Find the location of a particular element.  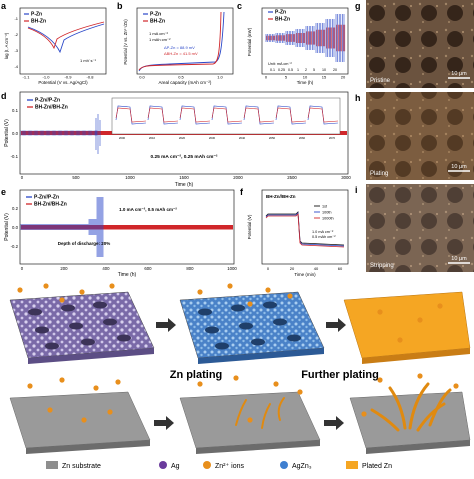

xtick-c-1: 5 is located at coordinates (286, 77).